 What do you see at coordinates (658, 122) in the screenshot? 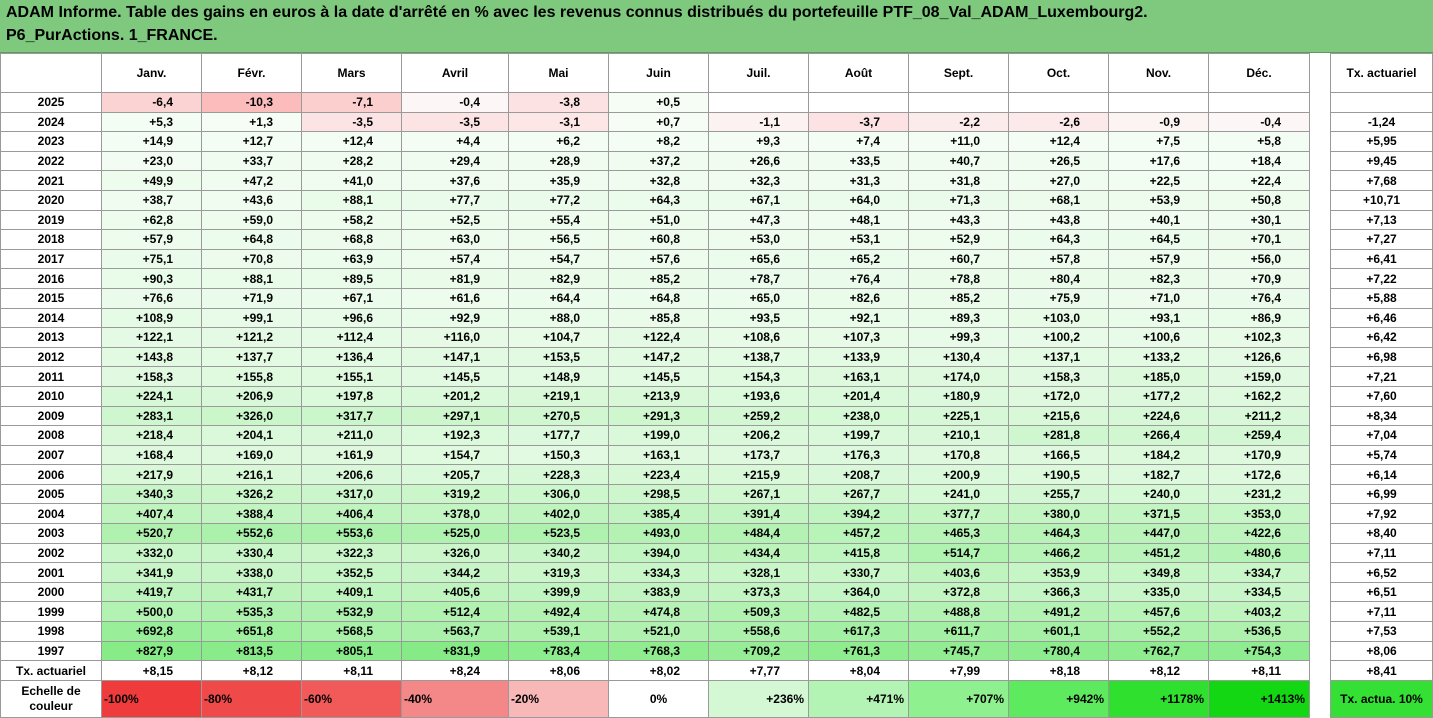
I see `gain-cell: +0,7` at bounding box center [658, 122].